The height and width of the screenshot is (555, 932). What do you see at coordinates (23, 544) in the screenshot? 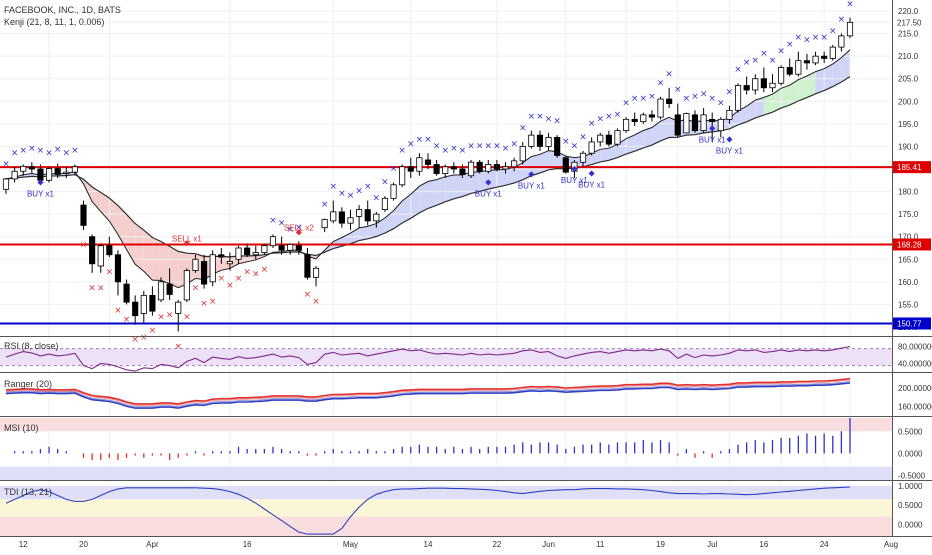
I see `time-tick-label: 12` at bounding box center [23, 544].